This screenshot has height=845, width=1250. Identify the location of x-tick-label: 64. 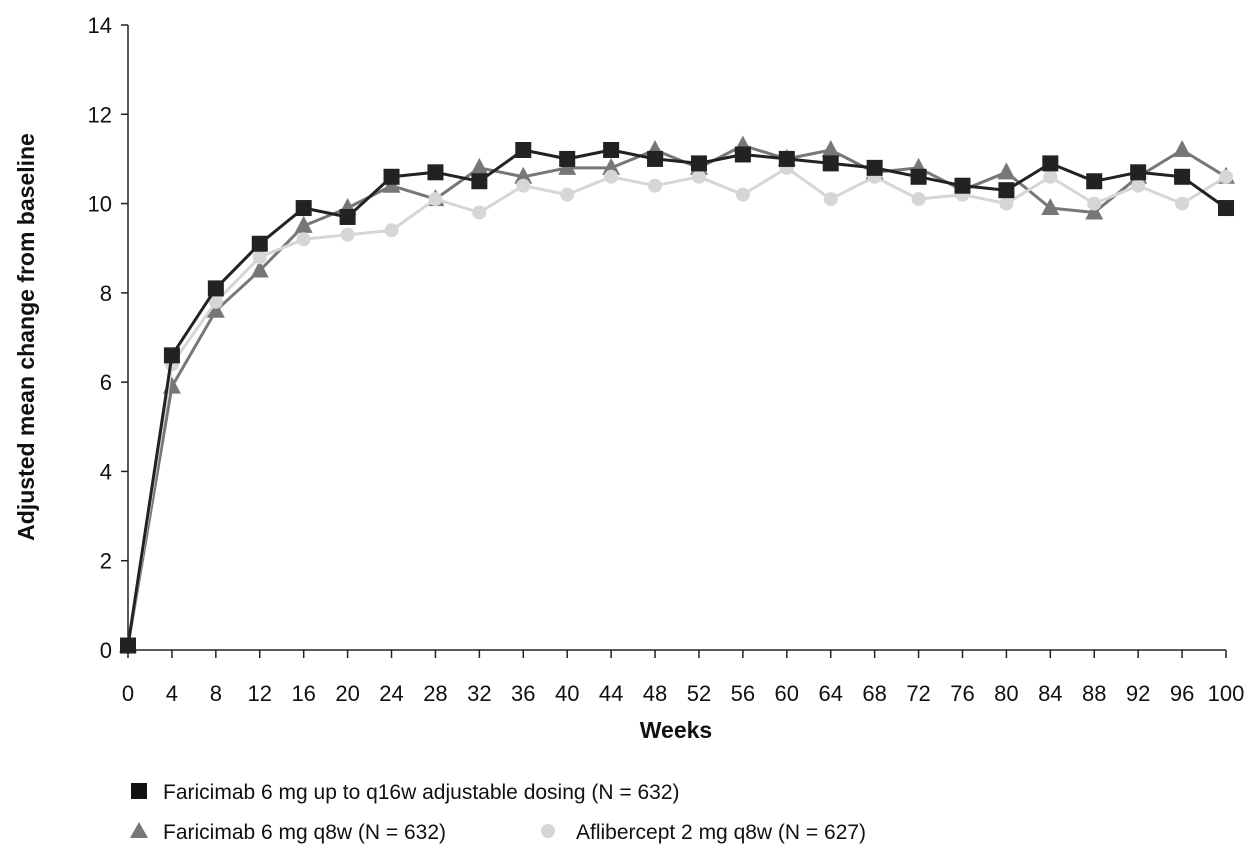
(830, 693).